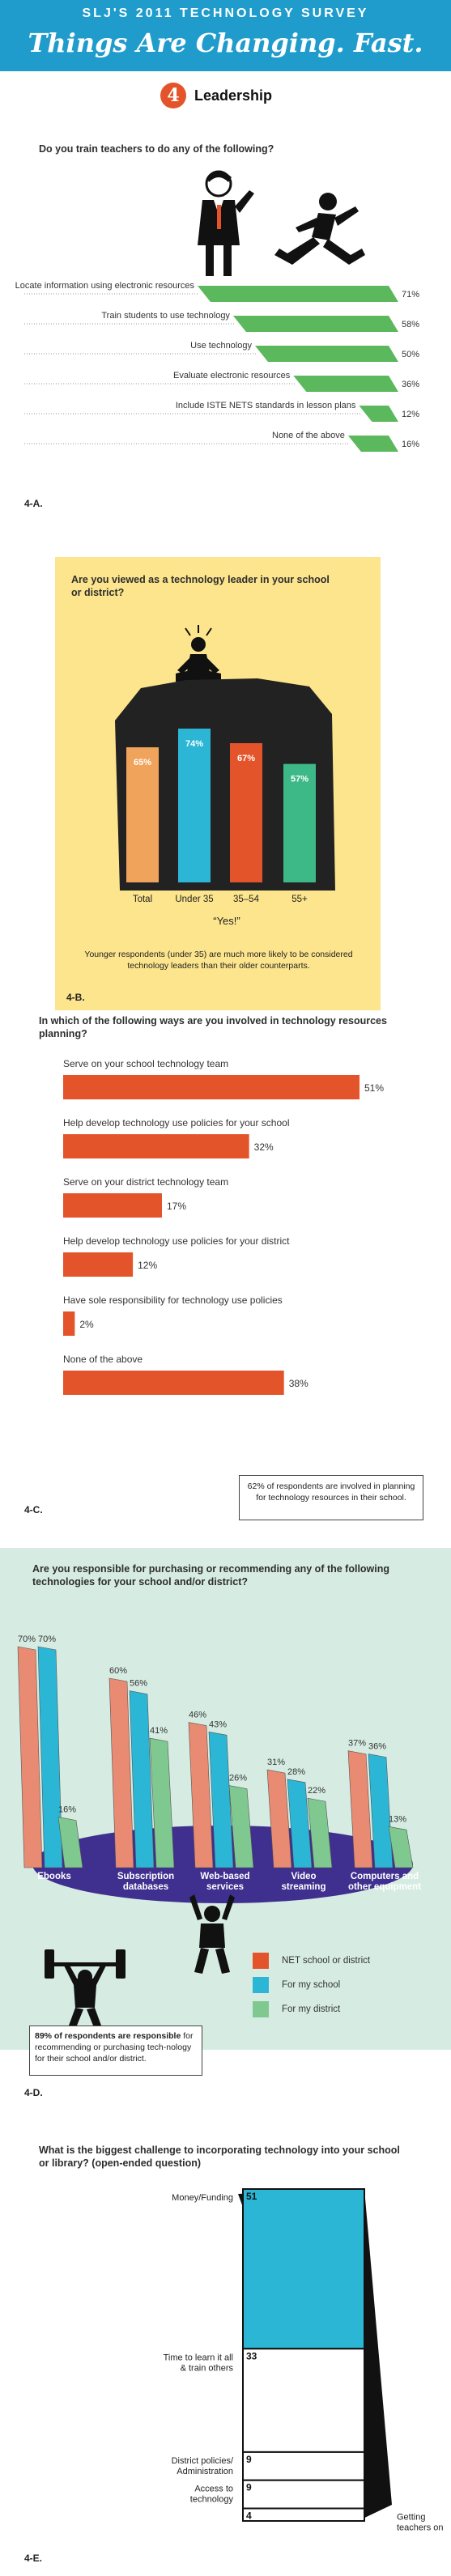 This screenshot has width=451, height=2576. I want to click on category-label: Subscription, so click(145, 1877).